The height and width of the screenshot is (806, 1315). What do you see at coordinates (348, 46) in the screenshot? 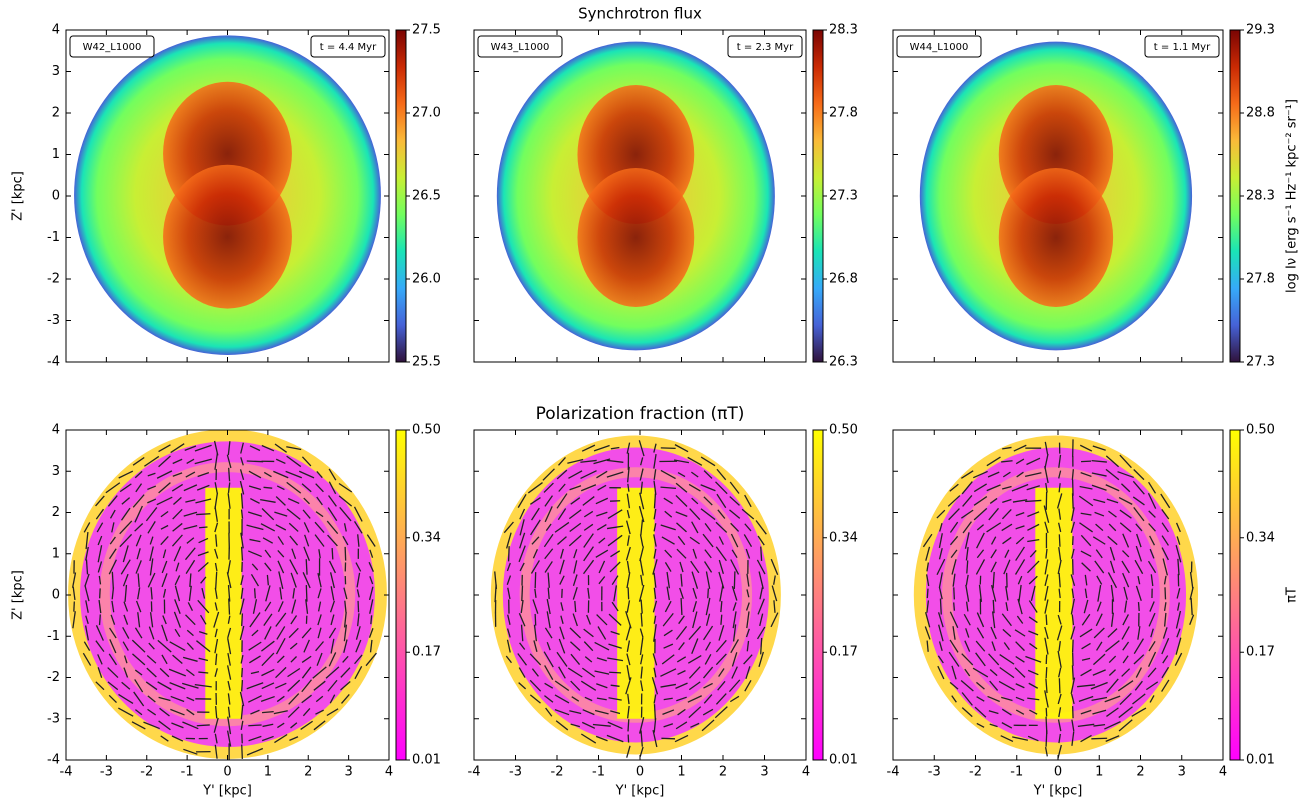
I see `time-label-box` at bounding box center [348, 46].